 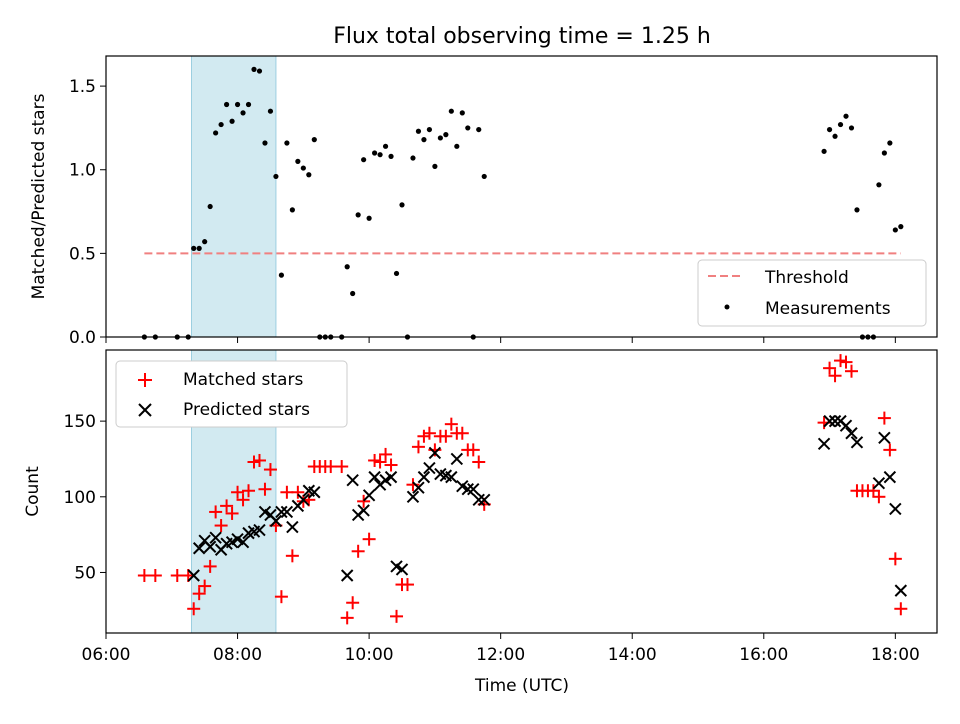 What do you see at coordinates (522, 36) in the screenshot?
I see `chart-title: Flux total observing time = 1.25 h` at bounding box center [522, 36].